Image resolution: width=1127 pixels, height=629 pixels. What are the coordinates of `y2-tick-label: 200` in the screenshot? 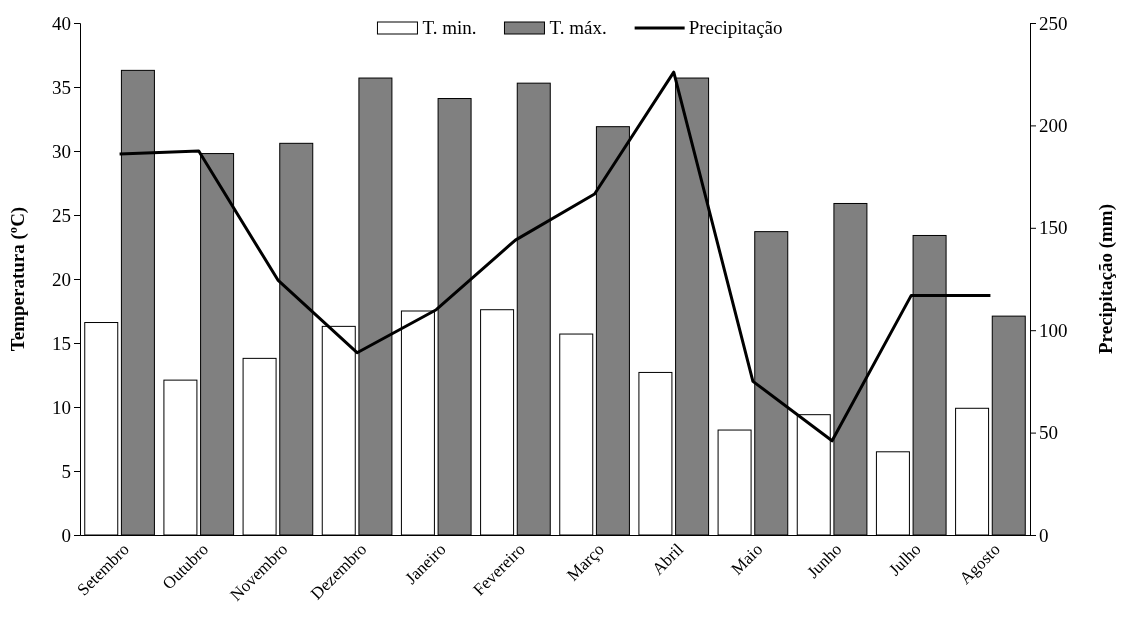 It's located at (1053, 125).